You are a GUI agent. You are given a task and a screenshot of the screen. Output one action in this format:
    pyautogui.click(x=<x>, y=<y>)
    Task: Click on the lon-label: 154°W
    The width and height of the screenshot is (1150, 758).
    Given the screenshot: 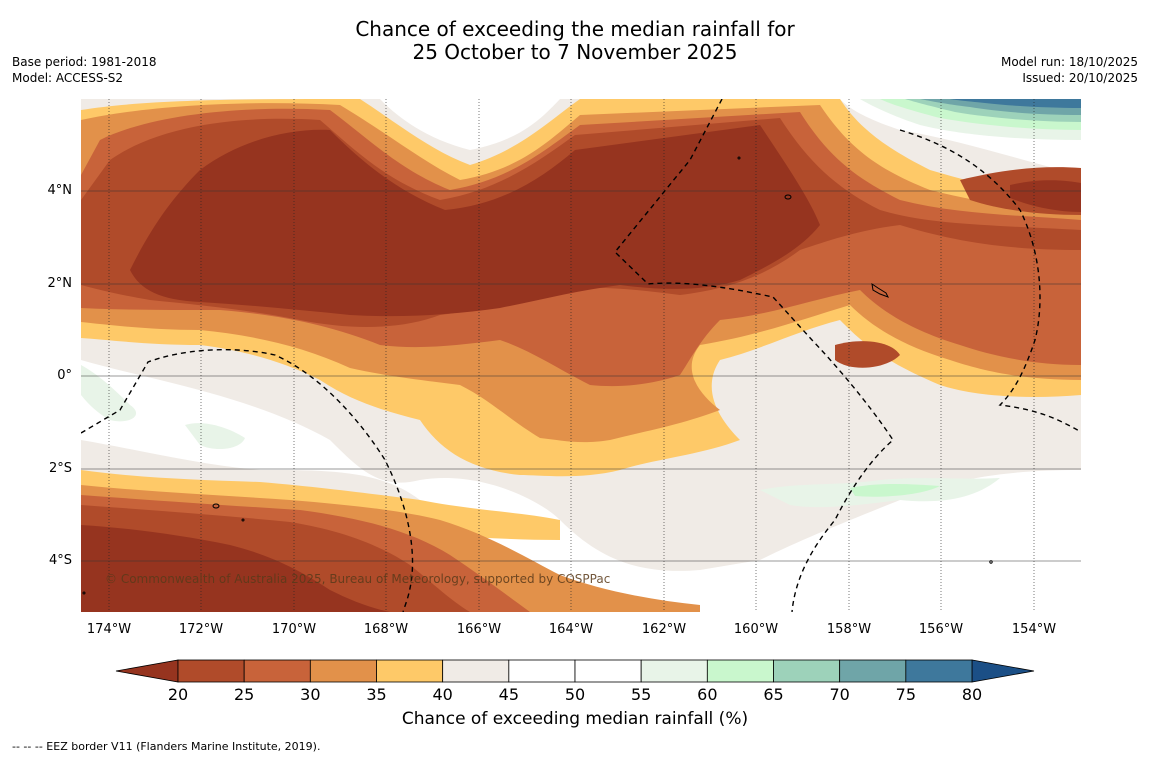 What is the action you would take?
    pyautogui.click(x=1034, y=629)
    